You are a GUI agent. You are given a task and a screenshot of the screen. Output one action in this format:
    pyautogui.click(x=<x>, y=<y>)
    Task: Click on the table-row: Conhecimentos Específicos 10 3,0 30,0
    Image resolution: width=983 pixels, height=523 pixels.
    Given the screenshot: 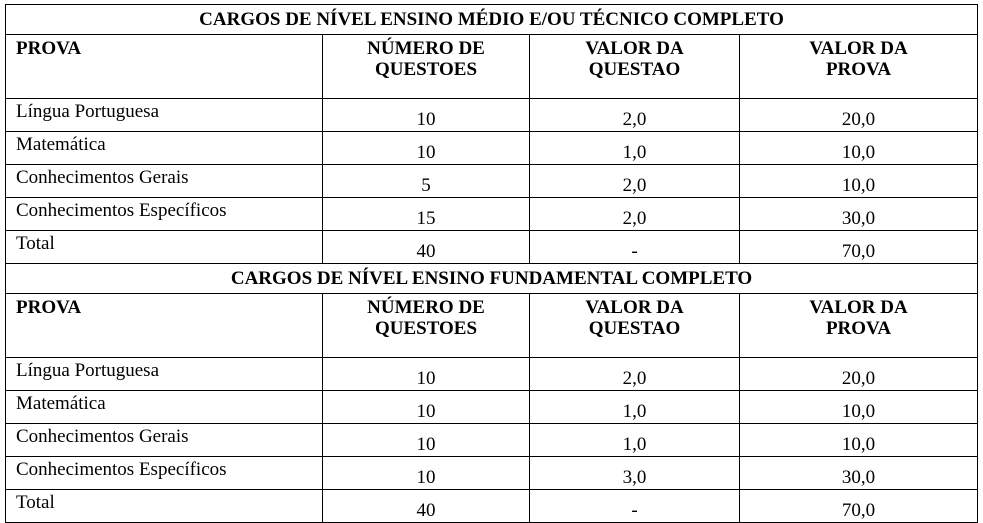 What is the action you would take?
    pyautogui.click(x=492, y=473)
    